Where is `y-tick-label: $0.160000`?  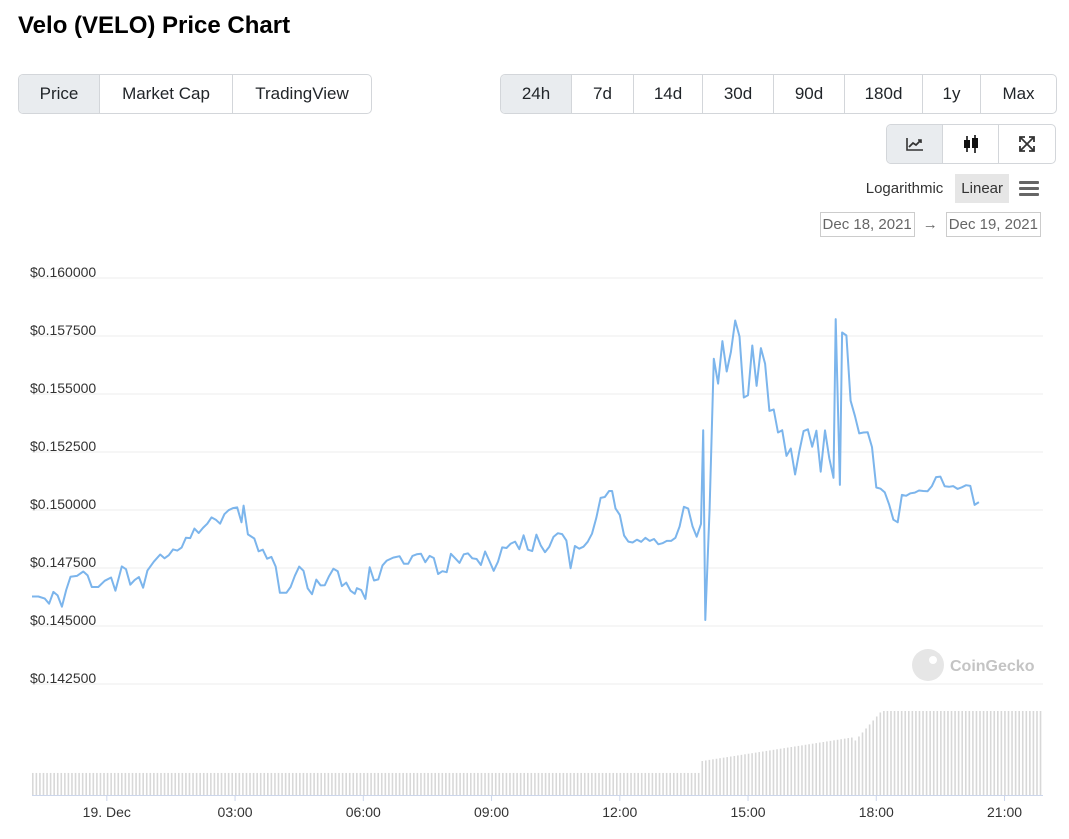
y-tick-label: $0.160000 is located at coordinates (63, 272).